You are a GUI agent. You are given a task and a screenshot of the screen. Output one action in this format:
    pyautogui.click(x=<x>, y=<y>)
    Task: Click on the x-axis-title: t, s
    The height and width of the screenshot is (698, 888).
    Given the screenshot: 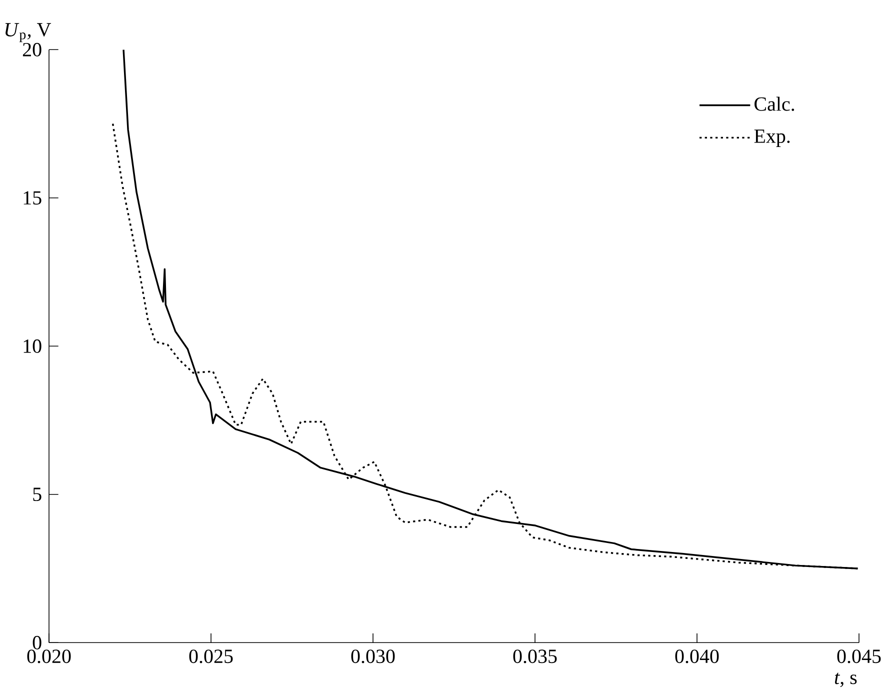 What is the action you would take?
    pyautogui.click(x=845, y=680)
    